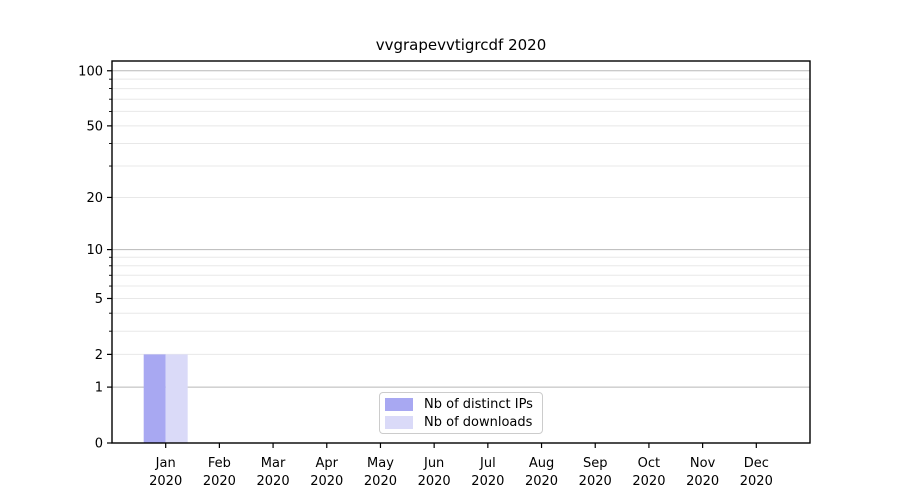 The image size is (900, 500). What do you see at coordinates (176, 398) in the screenshot?
I see `bar-downloads` at bounding box center [176, 398].